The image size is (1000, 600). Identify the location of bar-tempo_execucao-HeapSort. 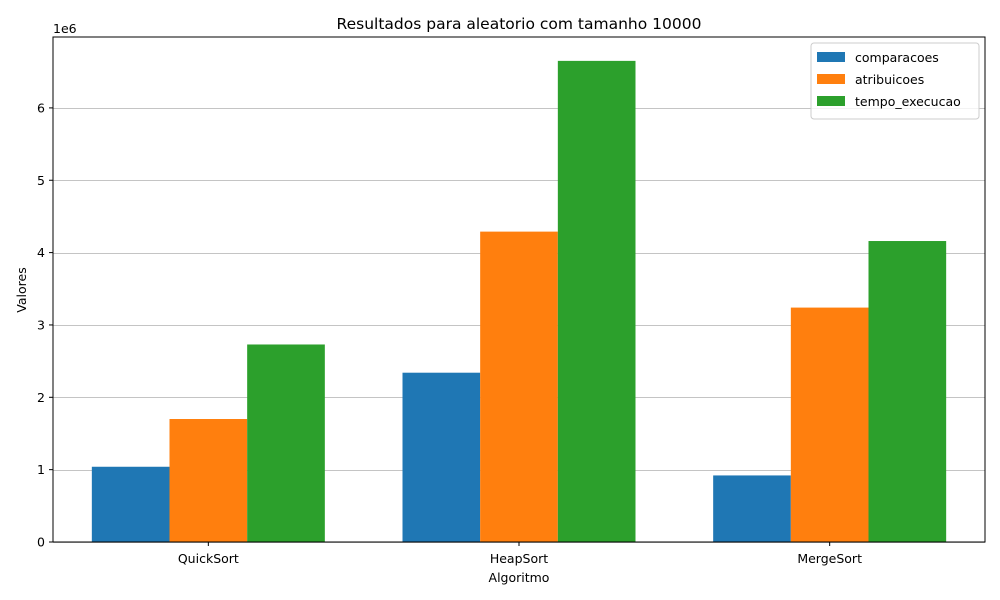
(596, 301).